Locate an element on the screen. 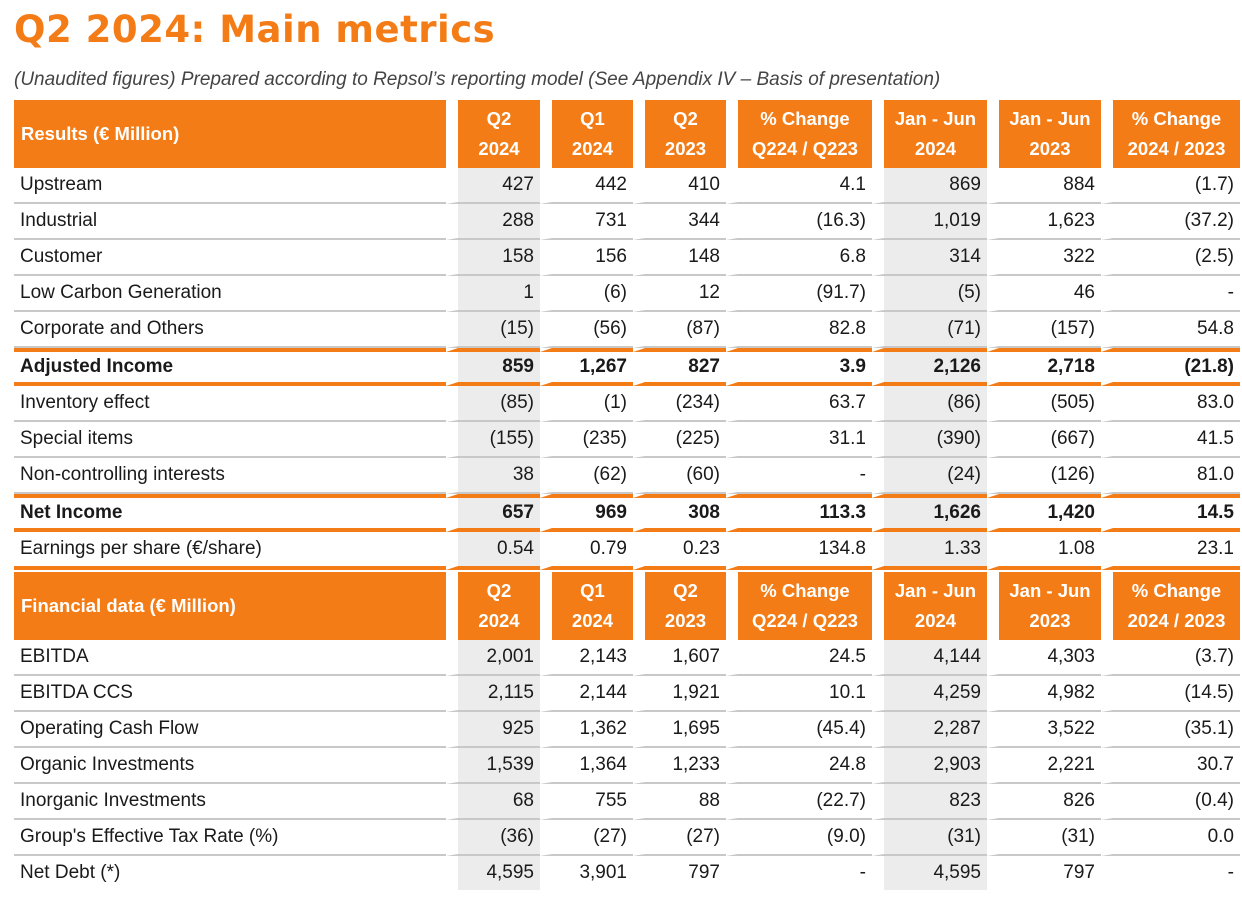  table-cell: 68 is located at coordinates (493, 802).